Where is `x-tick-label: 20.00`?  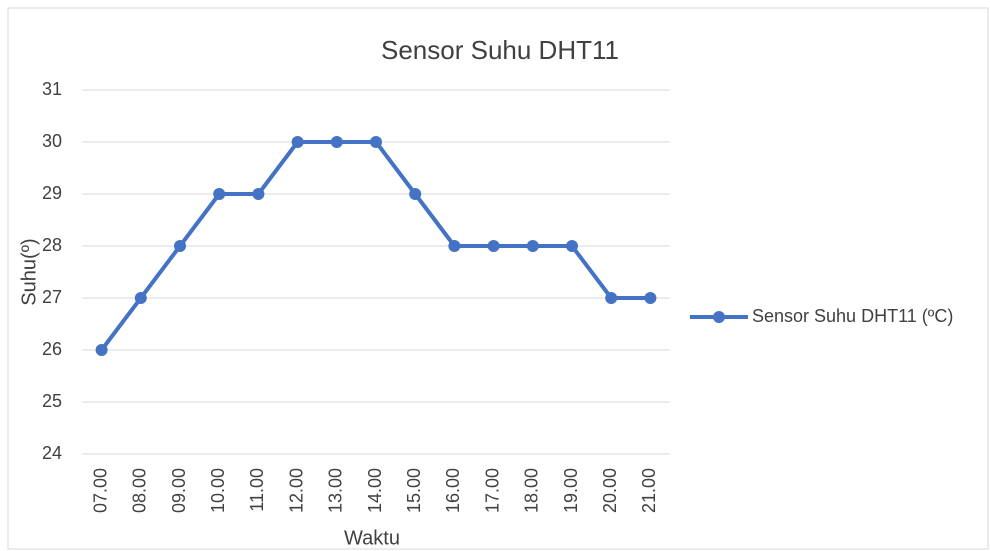
x-tick-label: 20.00 is located at coordinates (610, 490).